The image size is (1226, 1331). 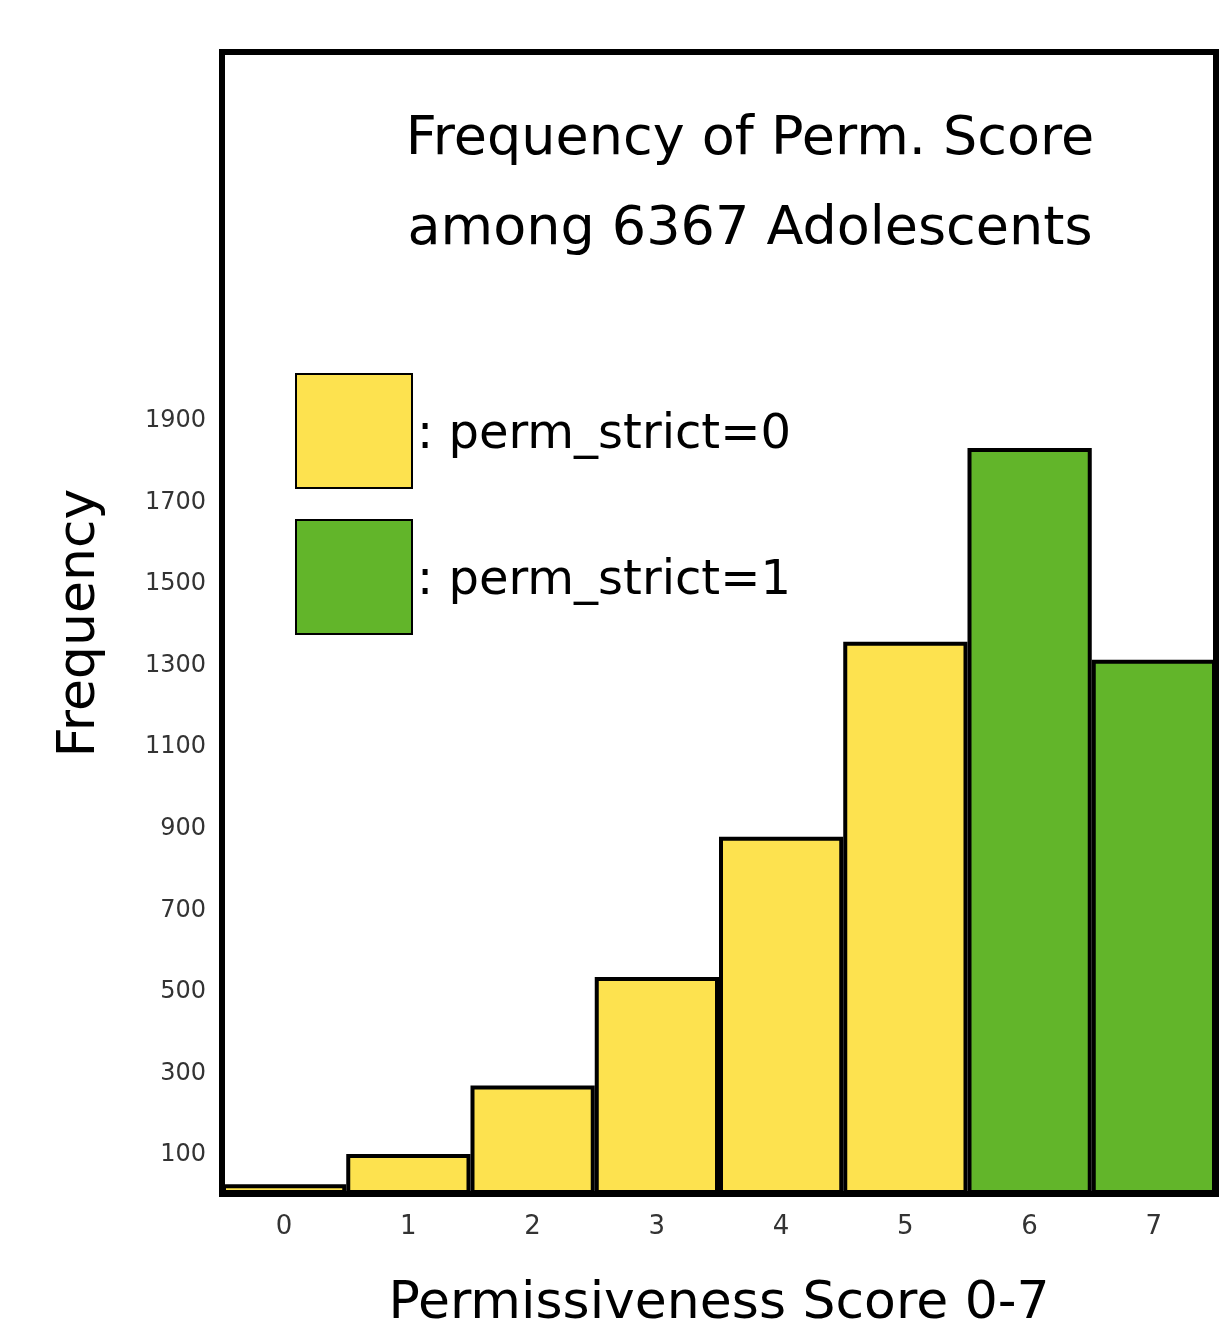 I want to click on y-tick-label: 100, so click(x=183, y=1153).